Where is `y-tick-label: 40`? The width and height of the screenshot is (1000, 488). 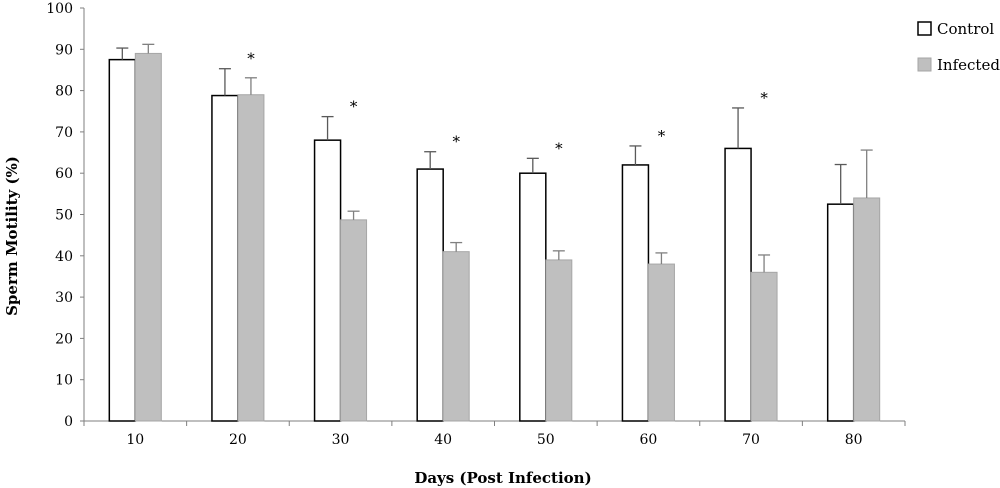
y-tick-label: 40 is located at coordinates (64, 257).